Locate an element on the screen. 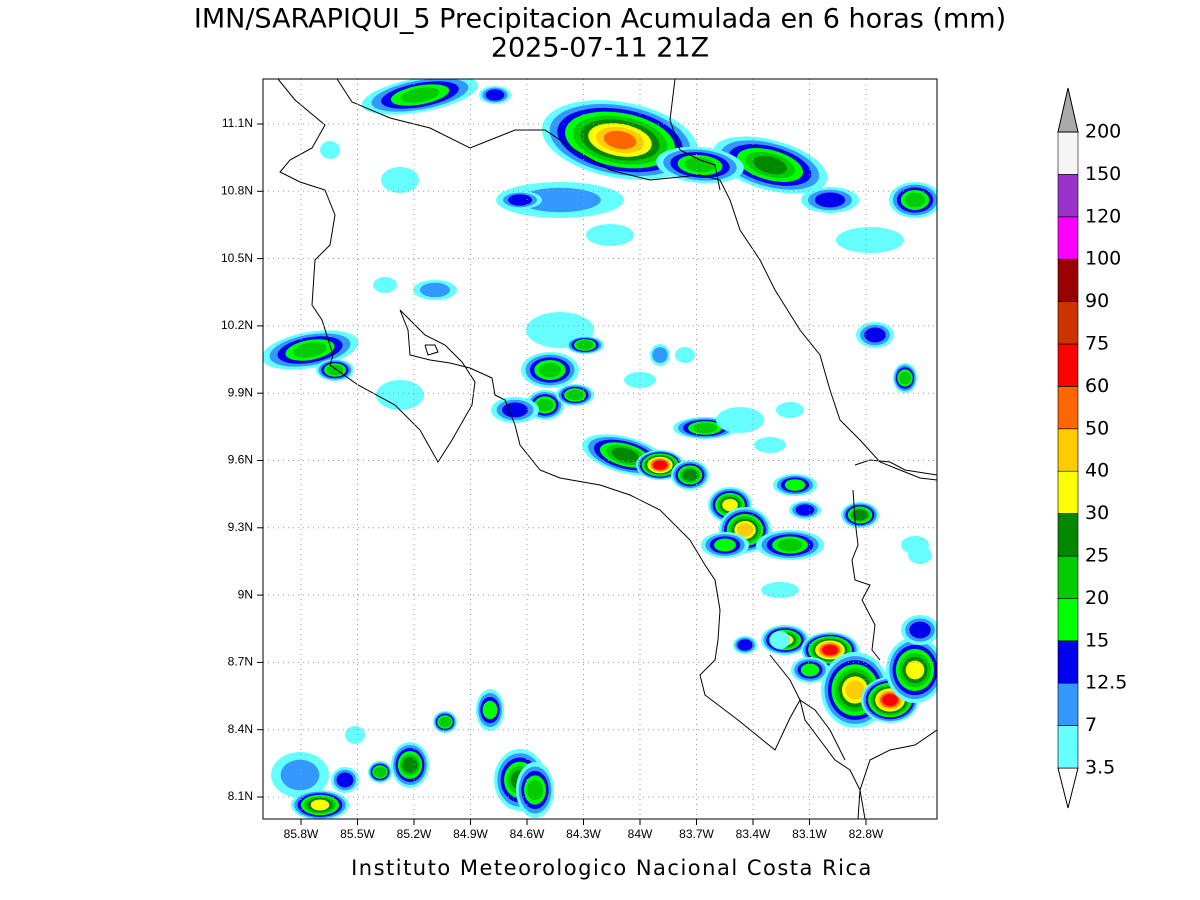 This screenshot has height=900, width=1200. lat-label: 9N is located at coordinates (245, 594).